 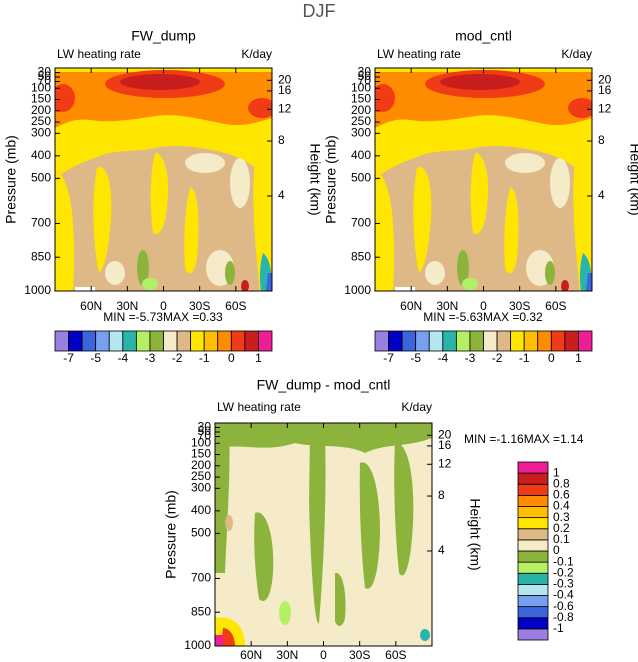 I want to click on colorbar-label: 0.2, so click(x=561, y=528).